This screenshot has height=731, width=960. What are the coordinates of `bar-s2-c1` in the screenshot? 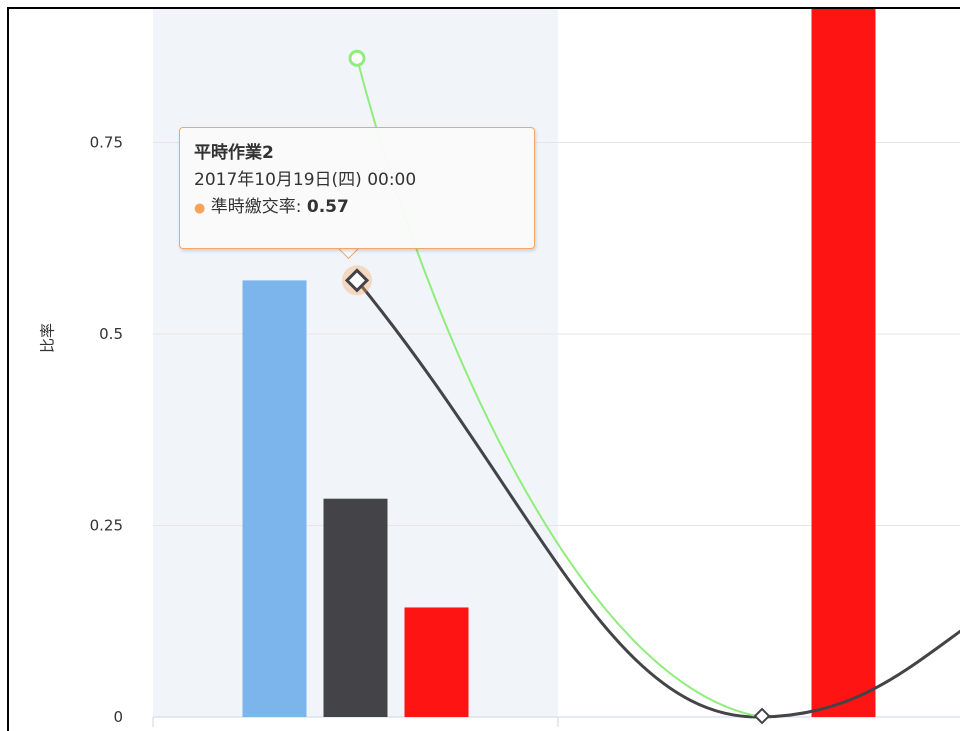 It's located at (843, 363).